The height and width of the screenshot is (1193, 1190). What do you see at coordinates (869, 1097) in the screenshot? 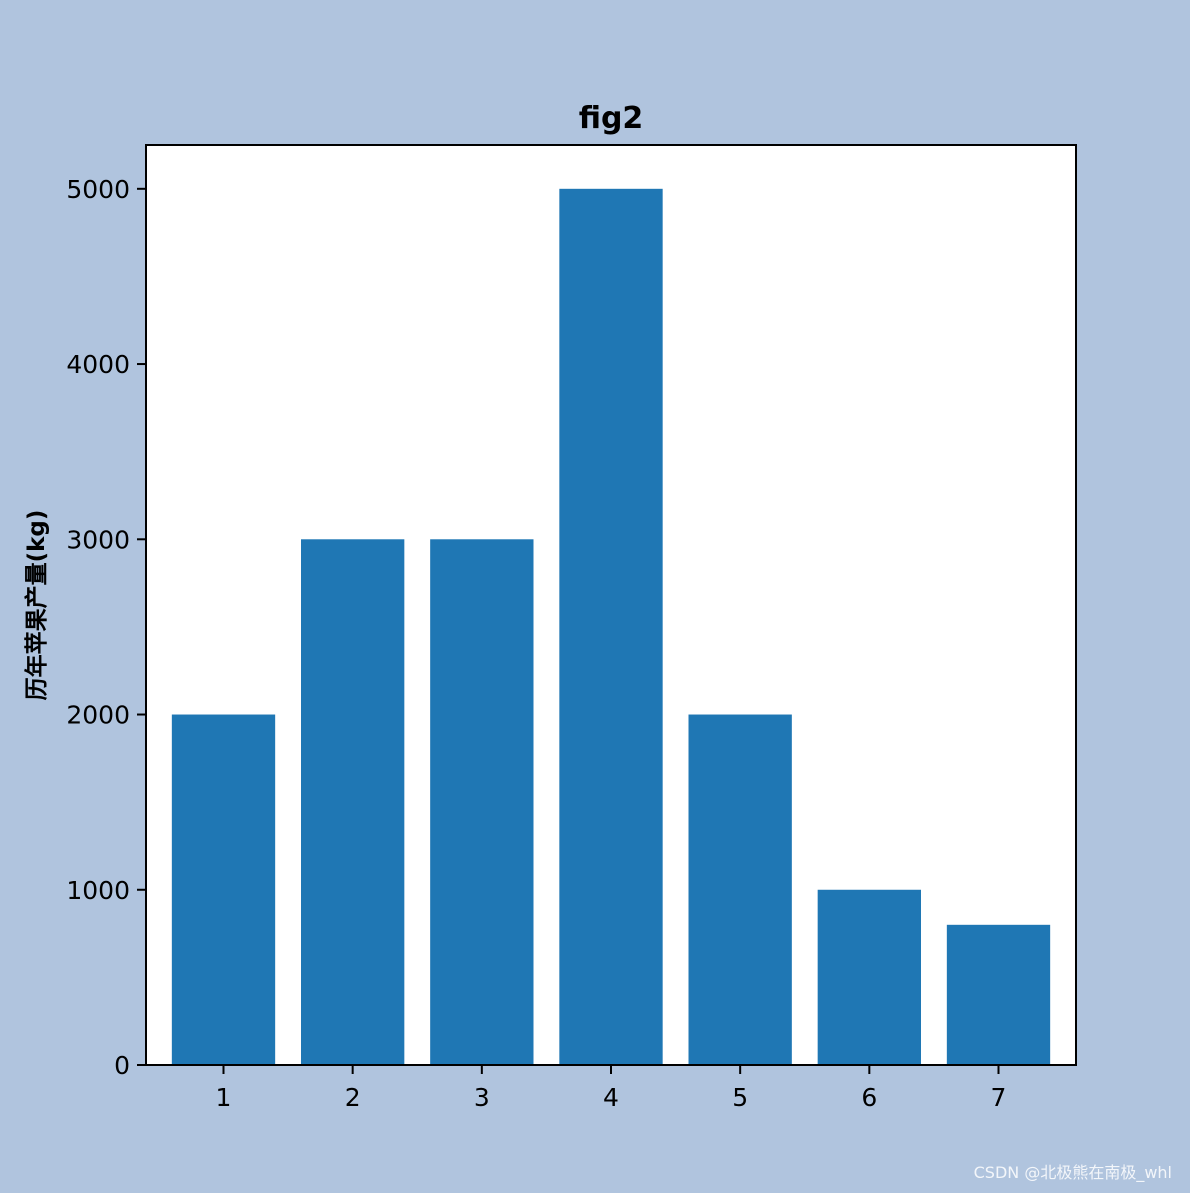
I see `x-tick-label: 6` at bounding box center [869, 1097].